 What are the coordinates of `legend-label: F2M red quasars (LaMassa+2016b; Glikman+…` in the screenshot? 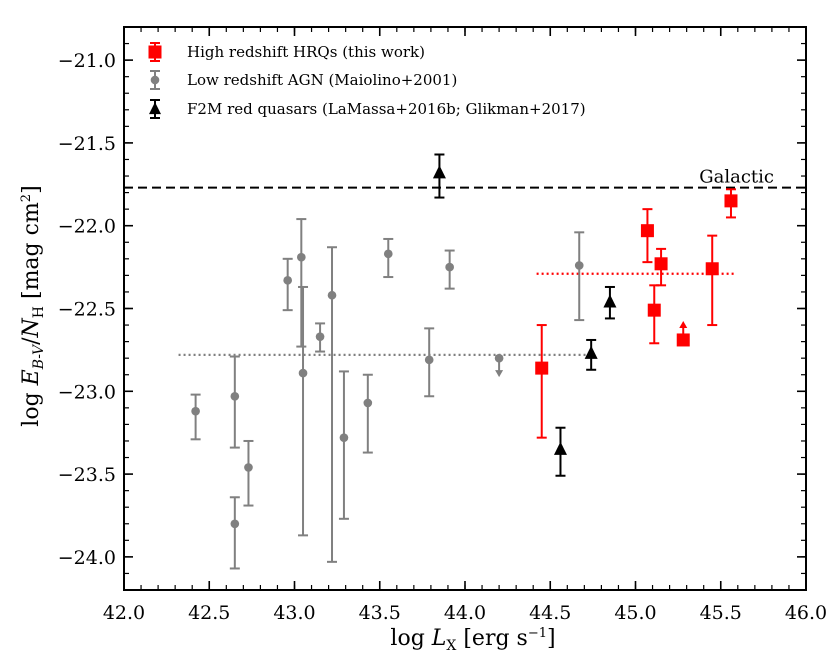 It's located at (386, 109).